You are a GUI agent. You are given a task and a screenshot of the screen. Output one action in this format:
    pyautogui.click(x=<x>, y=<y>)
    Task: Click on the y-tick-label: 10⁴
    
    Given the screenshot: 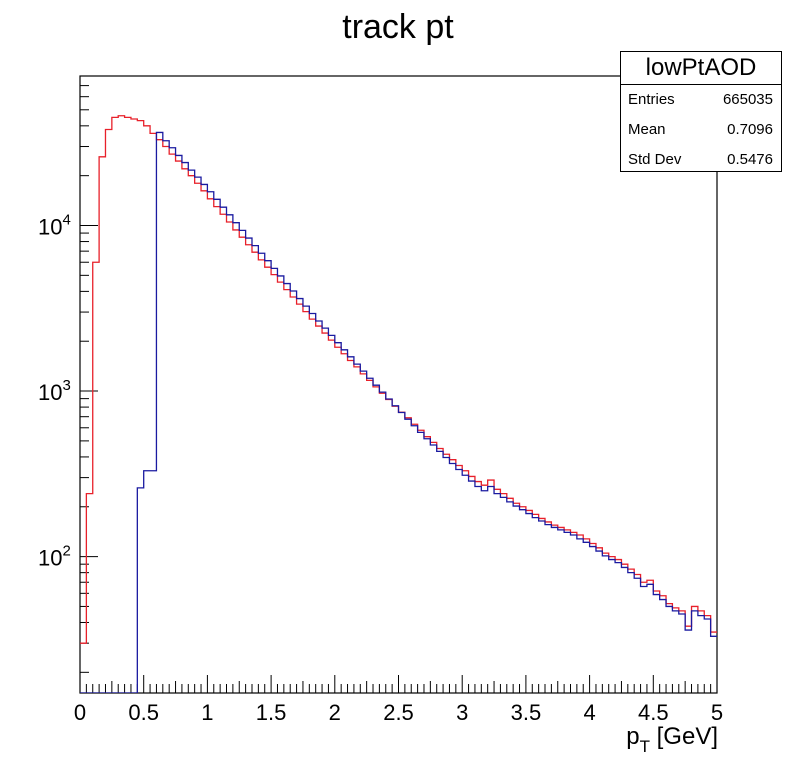 What is the action you would take?
    pyautogui.click(x=54, y=226)
    